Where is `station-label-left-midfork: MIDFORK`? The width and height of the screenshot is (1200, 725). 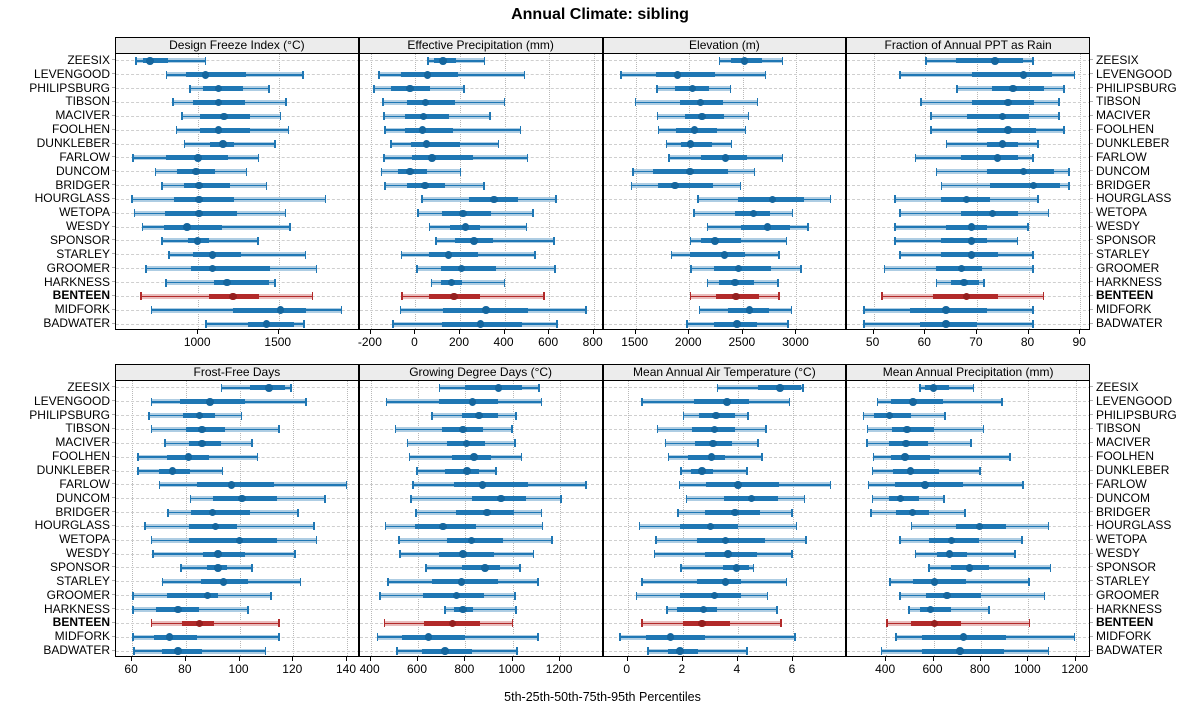
station-label-left-midfork: MIDFORK is located at coordinates (82, 309).